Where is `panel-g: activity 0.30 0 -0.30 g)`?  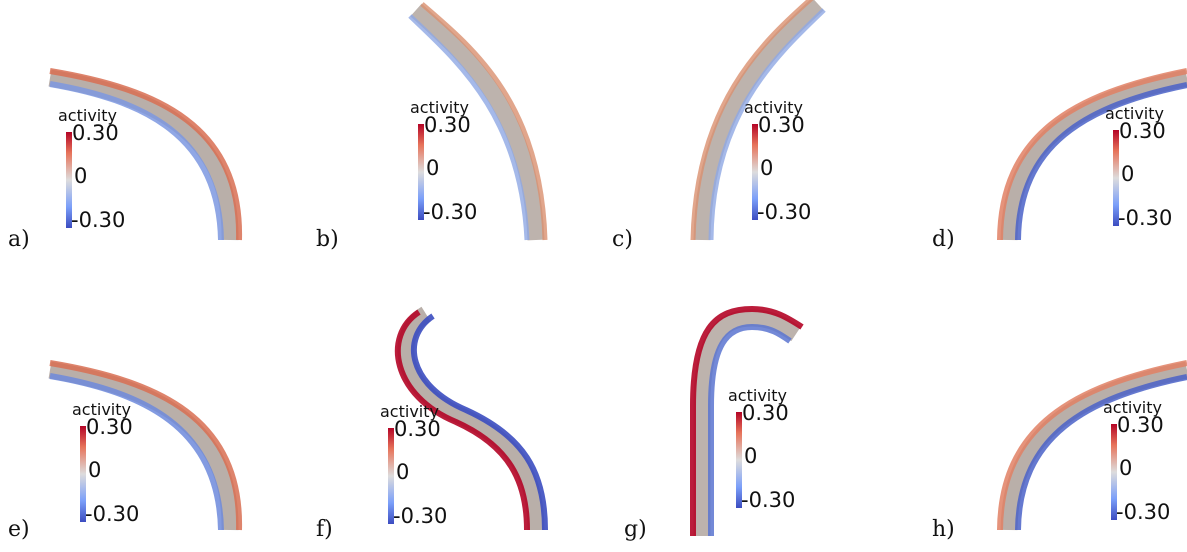
panel-g: activity 0.30 0 -0.30 g) is located at coordinates (740, 414).